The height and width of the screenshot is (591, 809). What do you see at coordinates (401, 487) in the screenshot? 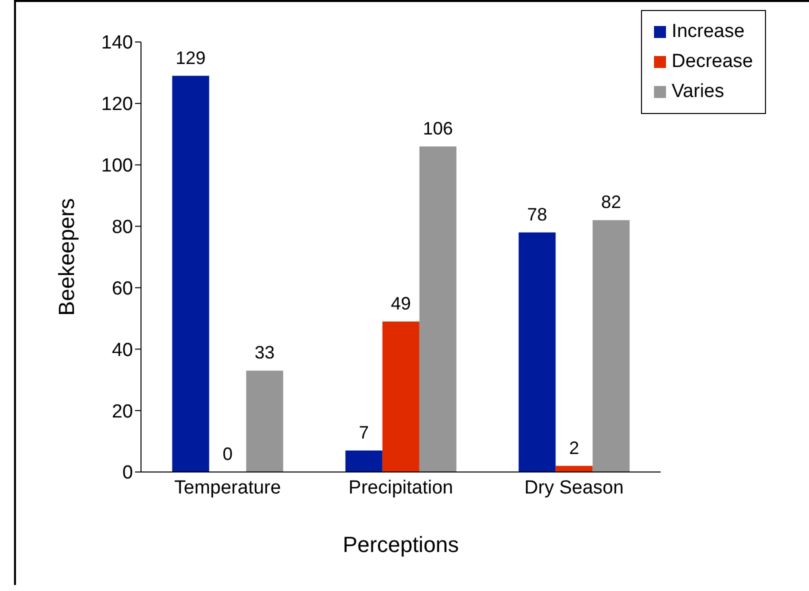
I see `x-tick-label: Precipitation` at bounding box center [401, 487].